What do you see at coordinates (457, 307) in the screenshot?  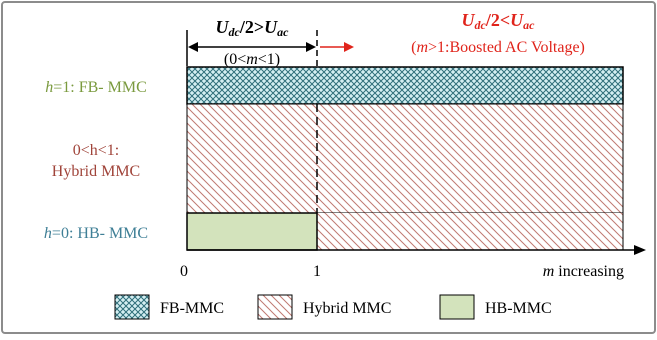 I see `legend-swatch-hb` at bounding box center [457, 307].